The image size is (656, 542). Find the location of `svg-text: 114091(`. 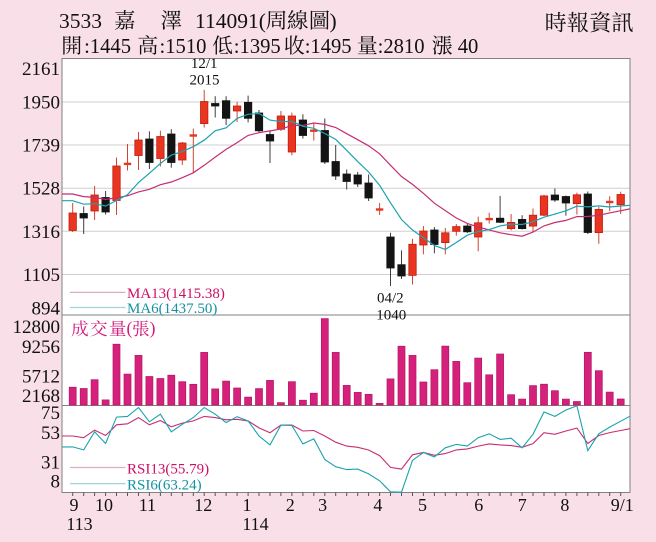

svg-text: 114091( is located at coordinates (230, 21).